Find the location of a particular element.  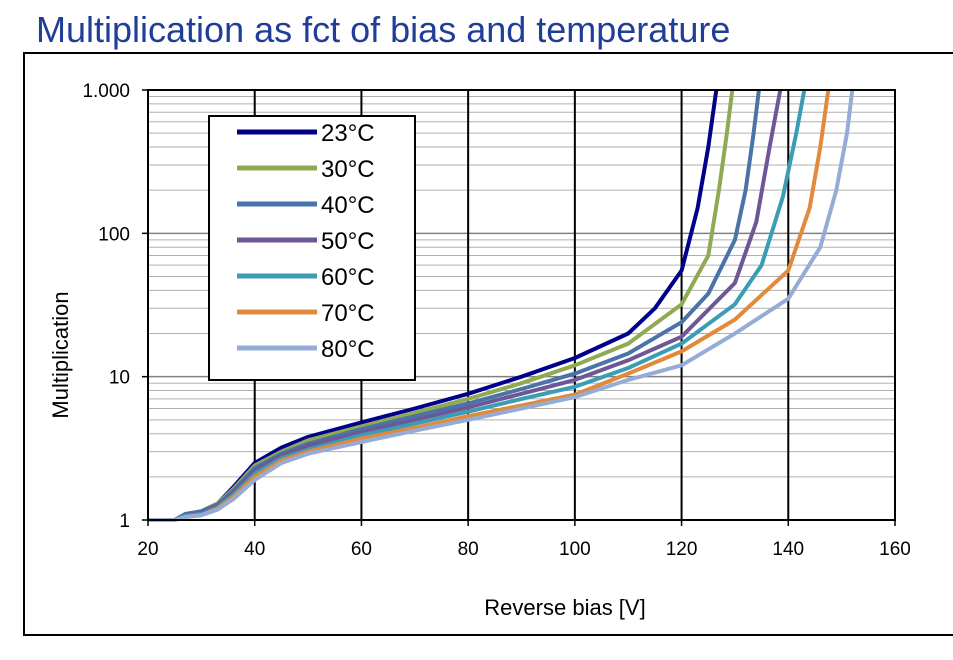

y-tick-label: 100 is located at coordinates (114, 234).